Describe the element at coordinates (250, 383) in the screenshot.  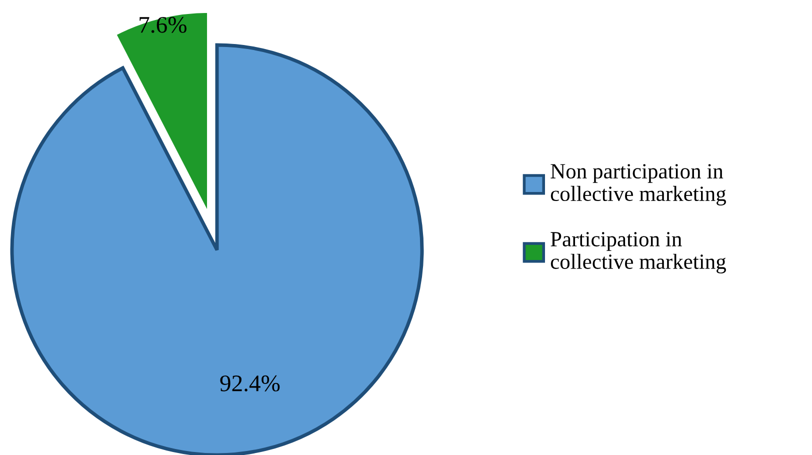
I see `data-label: 92.4%` at that location.